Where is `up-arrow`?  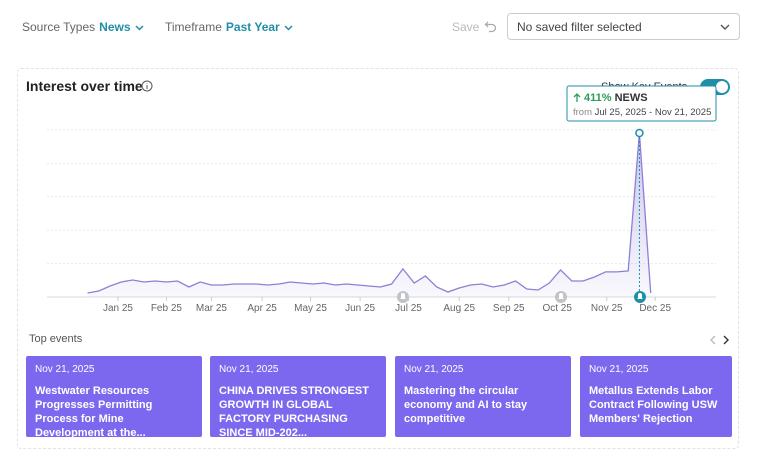 up-arrow is located at coordinates (577, 97).